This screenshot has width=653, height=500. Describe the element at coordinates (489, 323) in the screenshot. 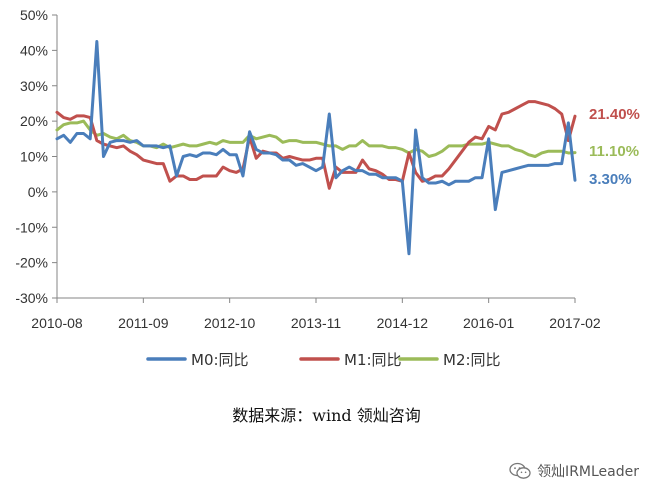

I see `x-tick-label: 2016-01` at that location.